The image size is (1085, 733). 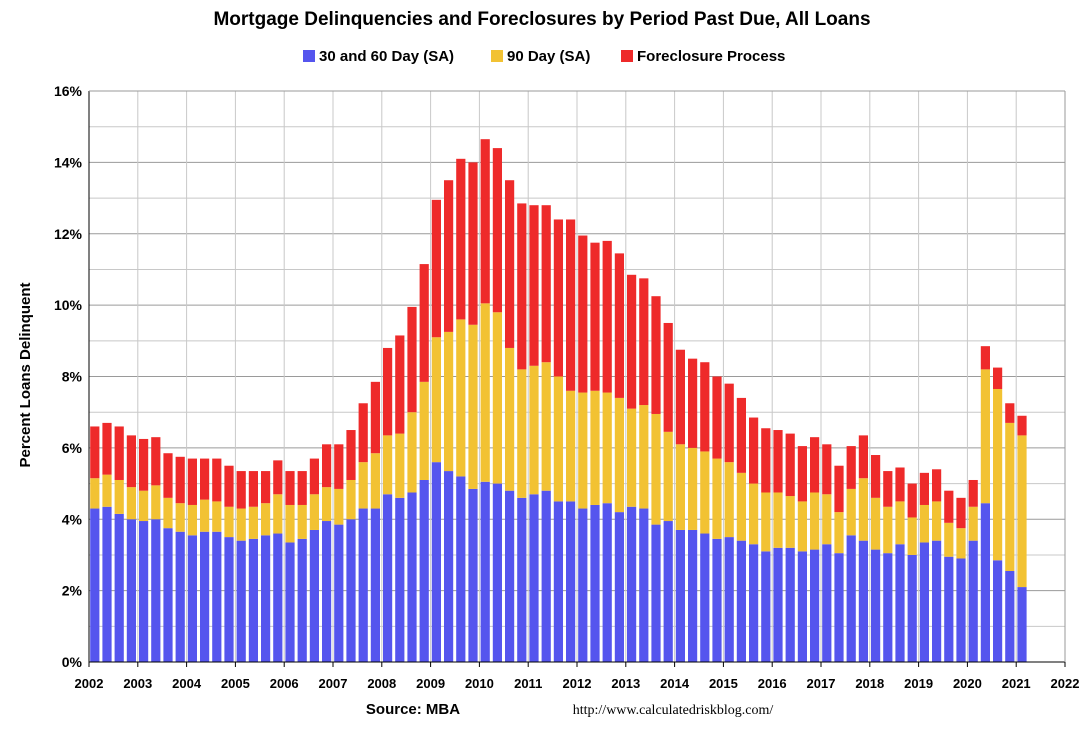 I want to click on x-tick-label: 2011, so click(x=528, y=683).